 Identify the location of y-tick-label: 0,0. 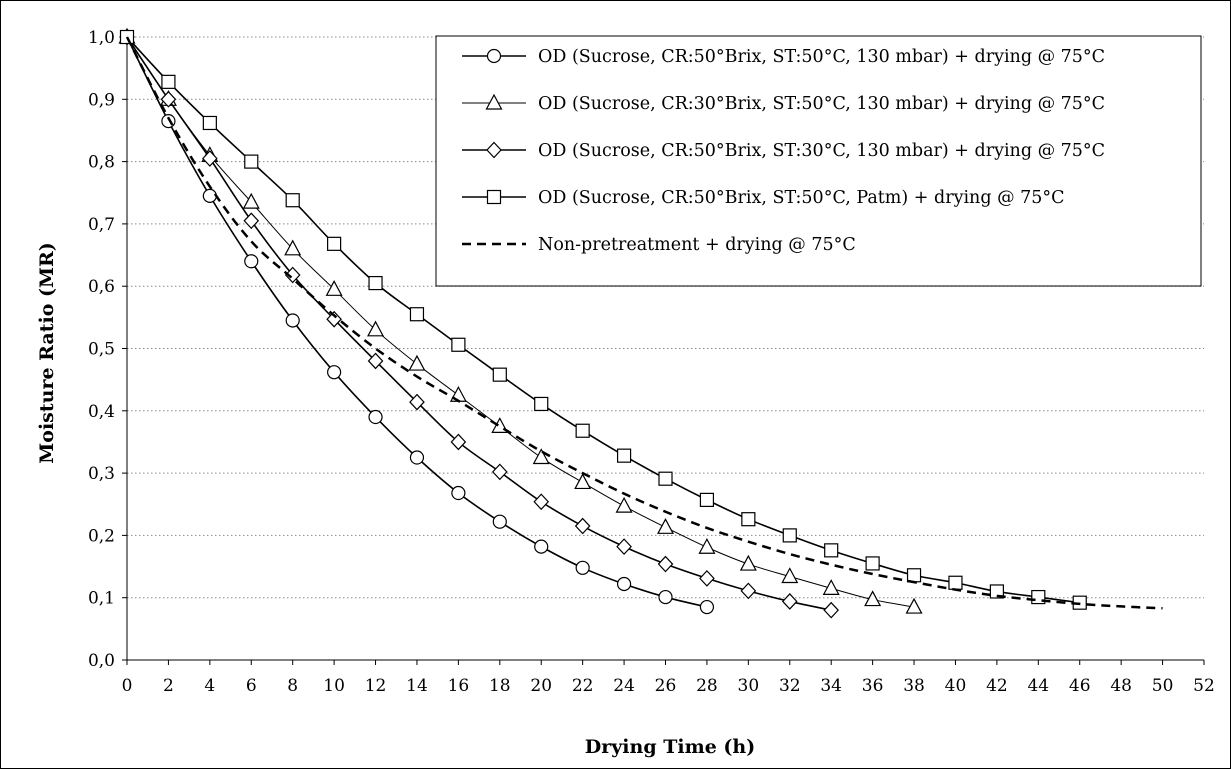
(101, 661).